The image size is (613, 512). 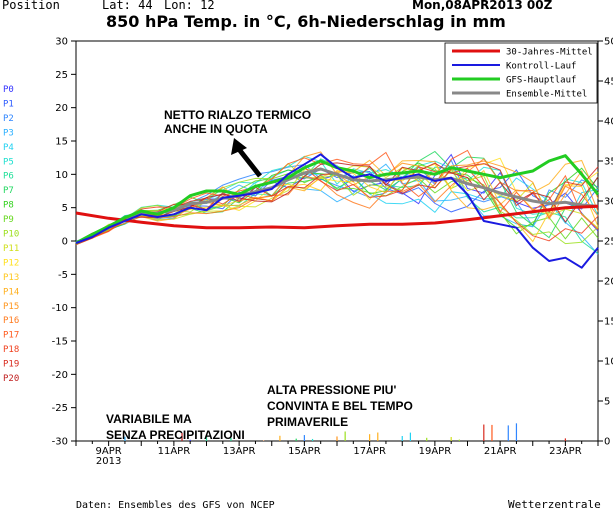 I want to click on member-label: P19, so click(x=11, y=365).